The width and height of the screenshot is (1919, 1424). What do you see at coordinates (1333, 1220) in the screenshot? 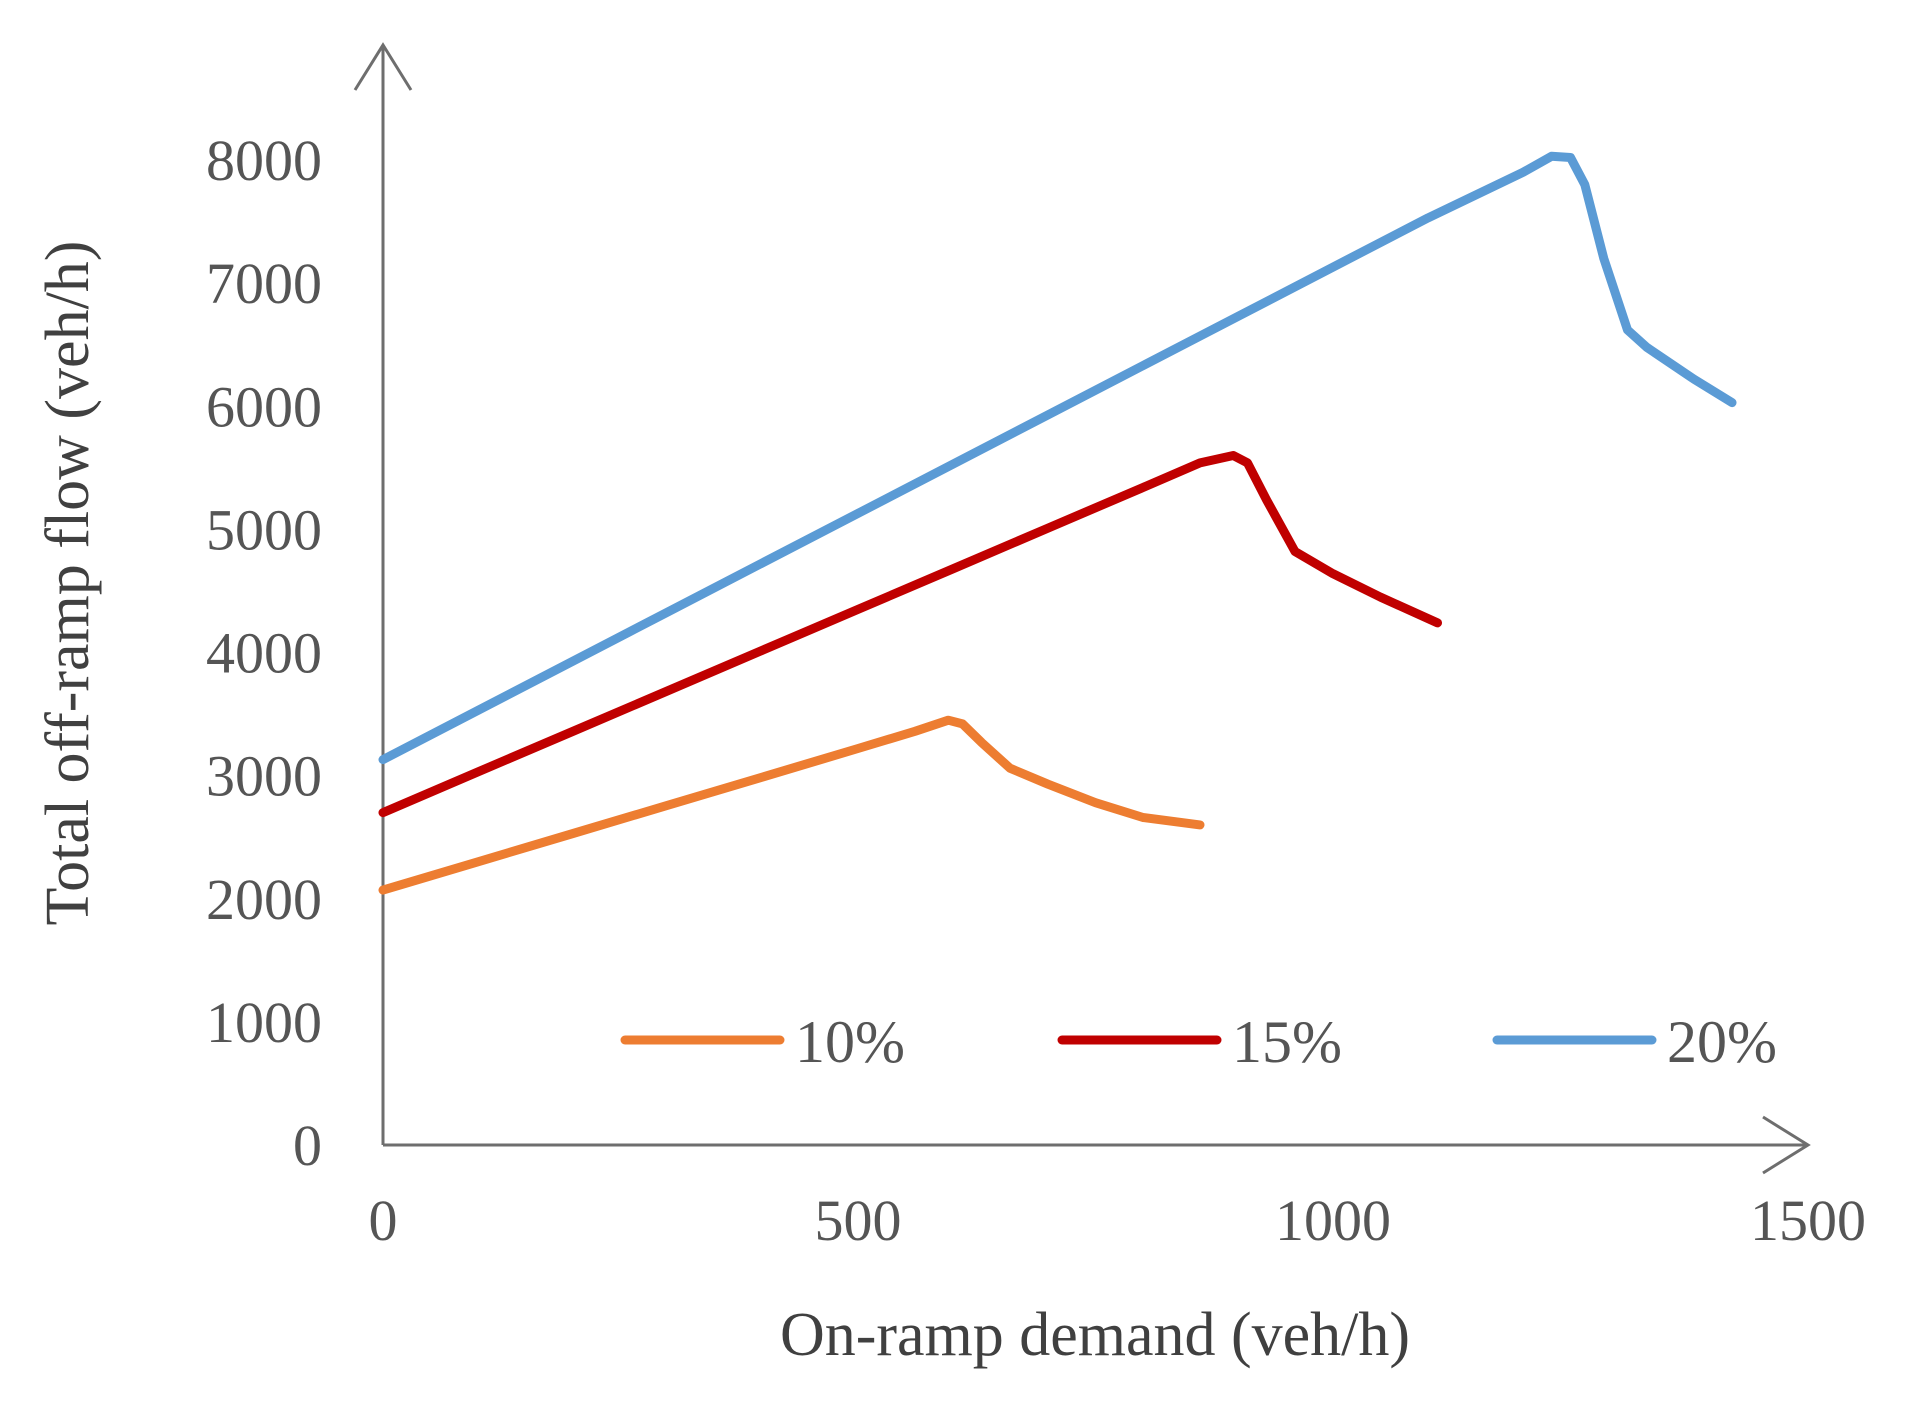
I see `x-tick-label: 1000` at bounding box center [1333, 1220].